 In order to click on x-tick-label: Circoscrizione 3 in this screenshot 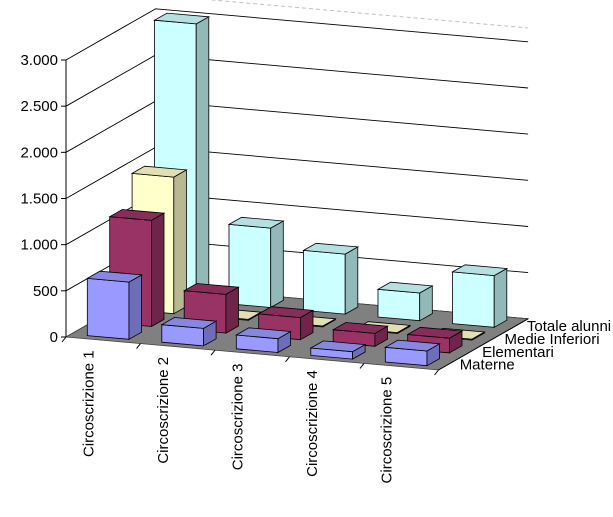, I will do `click(237, 417)`.